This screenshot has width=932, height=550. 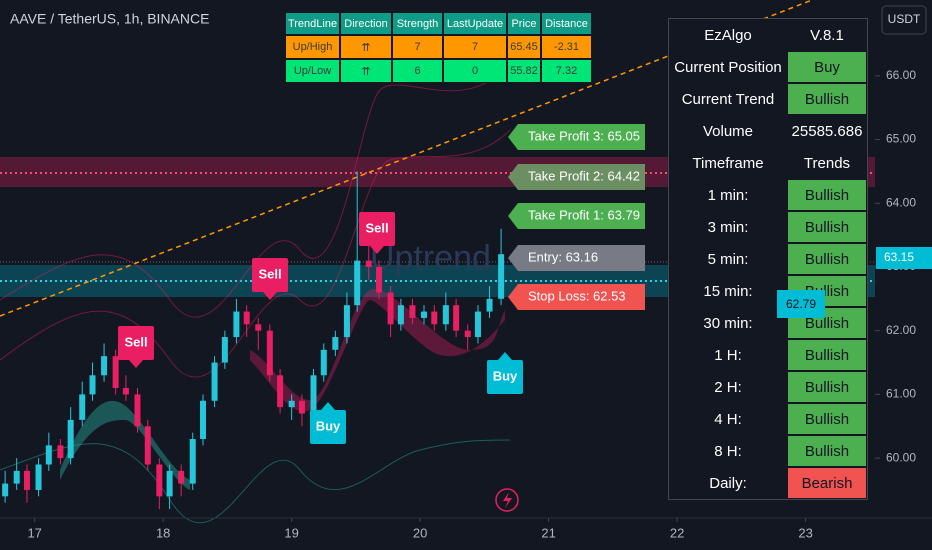 What do you see at coordinates (728, 291) in the screenshot?
I see `ezalgo-label: 15 min:` at bounding box center [728, 291].